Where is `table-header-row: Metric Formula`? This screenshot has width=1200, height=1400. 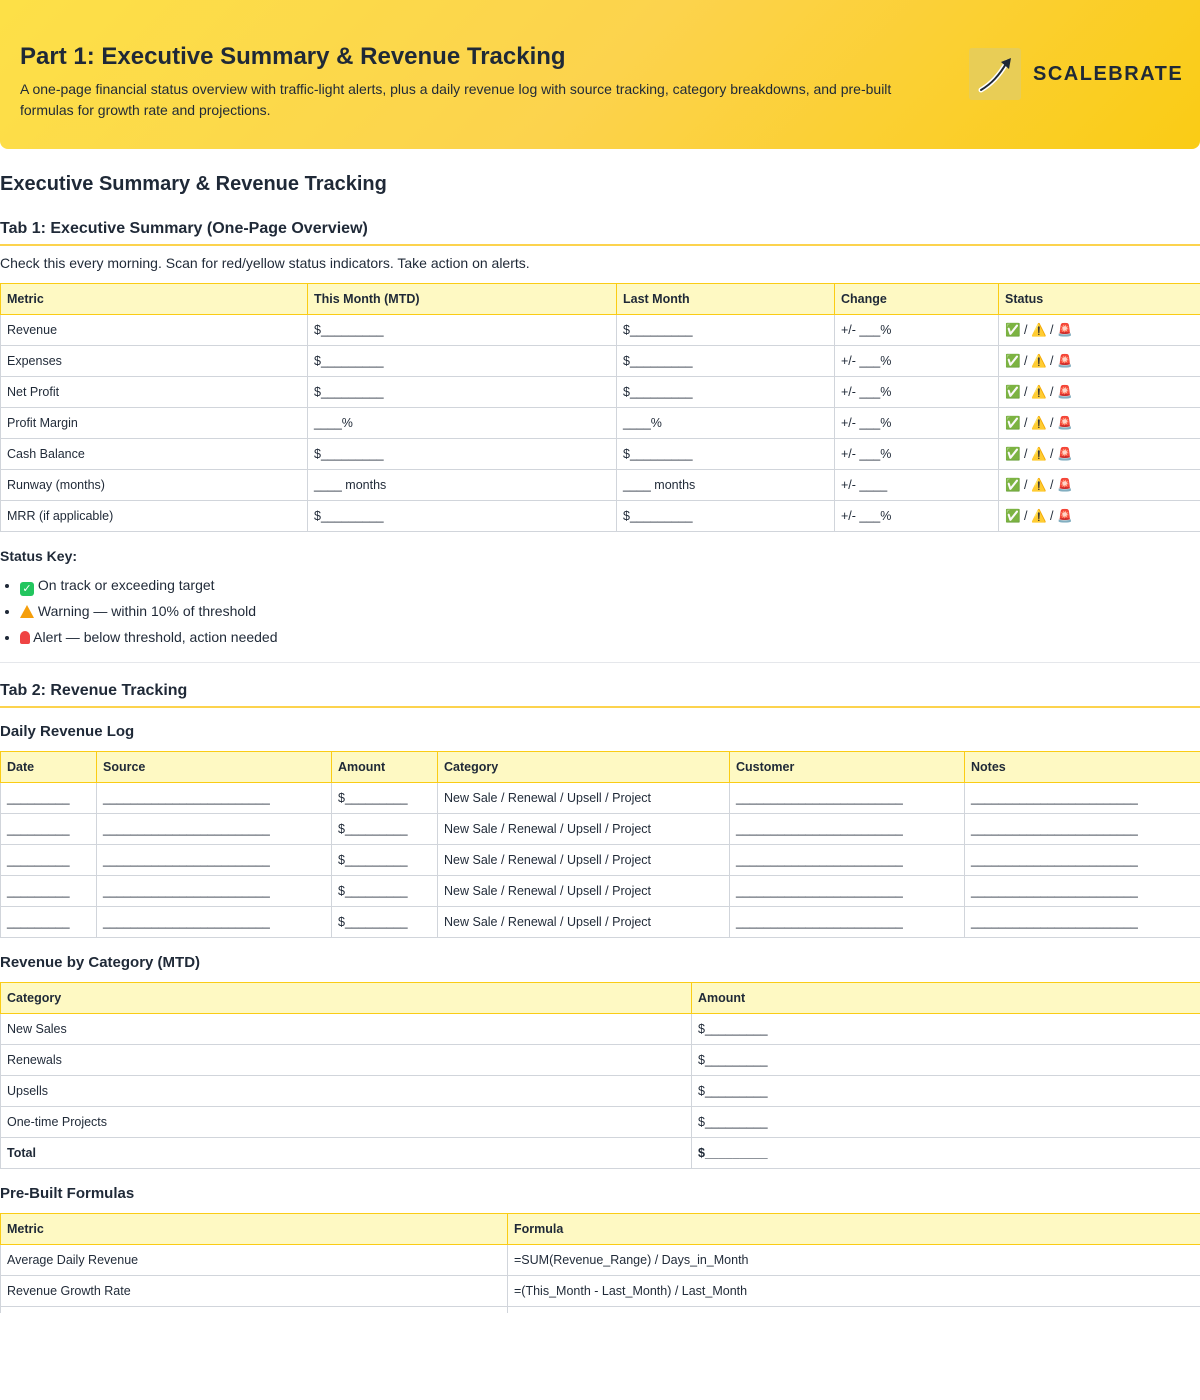 table-header-row: Metric Formula is located at coordinates (600, 1229).